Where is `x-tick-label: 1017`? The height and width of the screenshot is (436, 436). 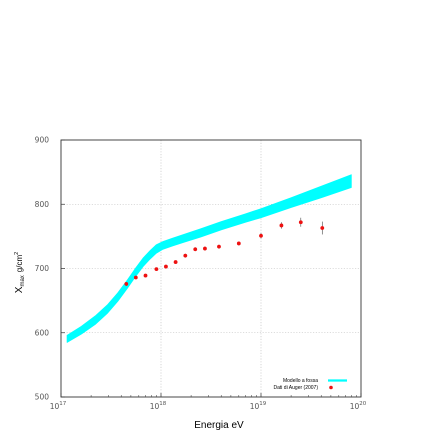
x-tick-label: 1017 is located at coordinates (58, 406).